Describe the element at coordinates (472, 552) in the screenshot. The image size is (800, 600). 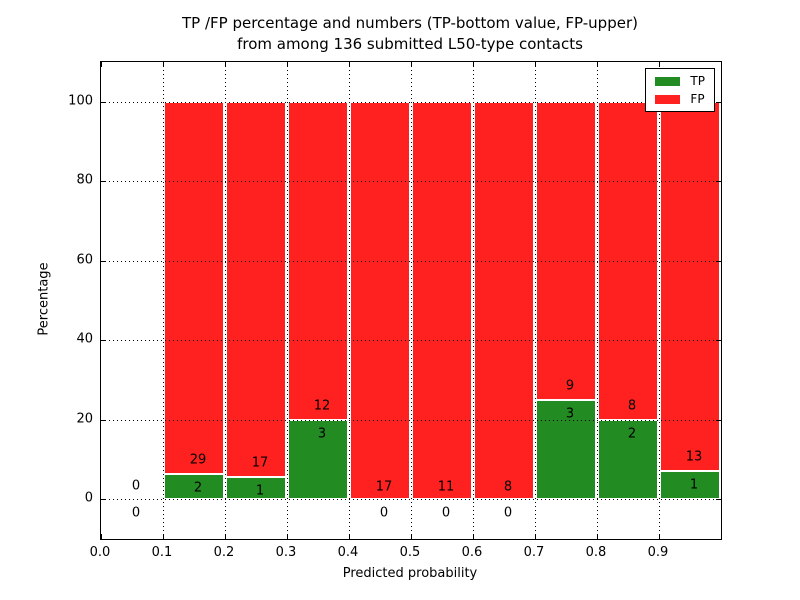
I see `x-tick-label: 0.6` at that location.